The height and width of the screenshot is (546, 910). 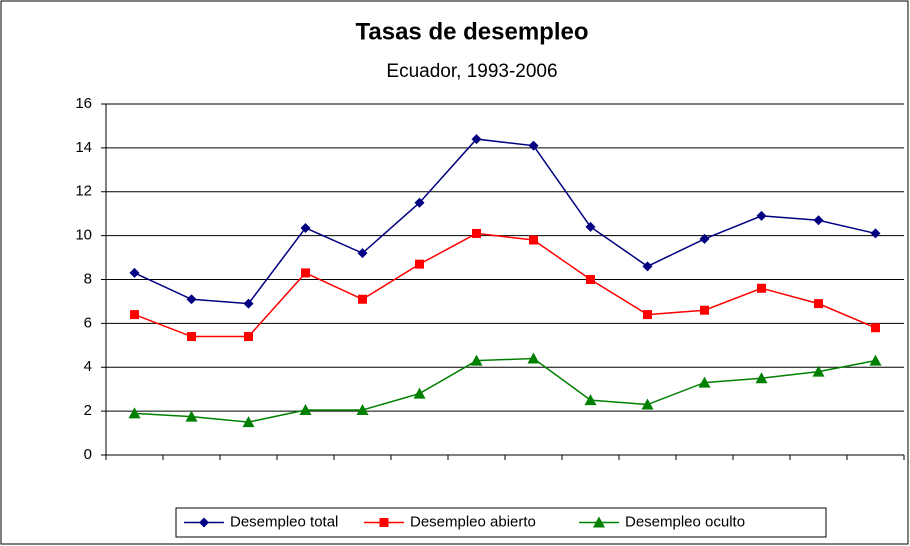 I want to click on legend-label: Desempleo abierto, so click(x=473, y=521).